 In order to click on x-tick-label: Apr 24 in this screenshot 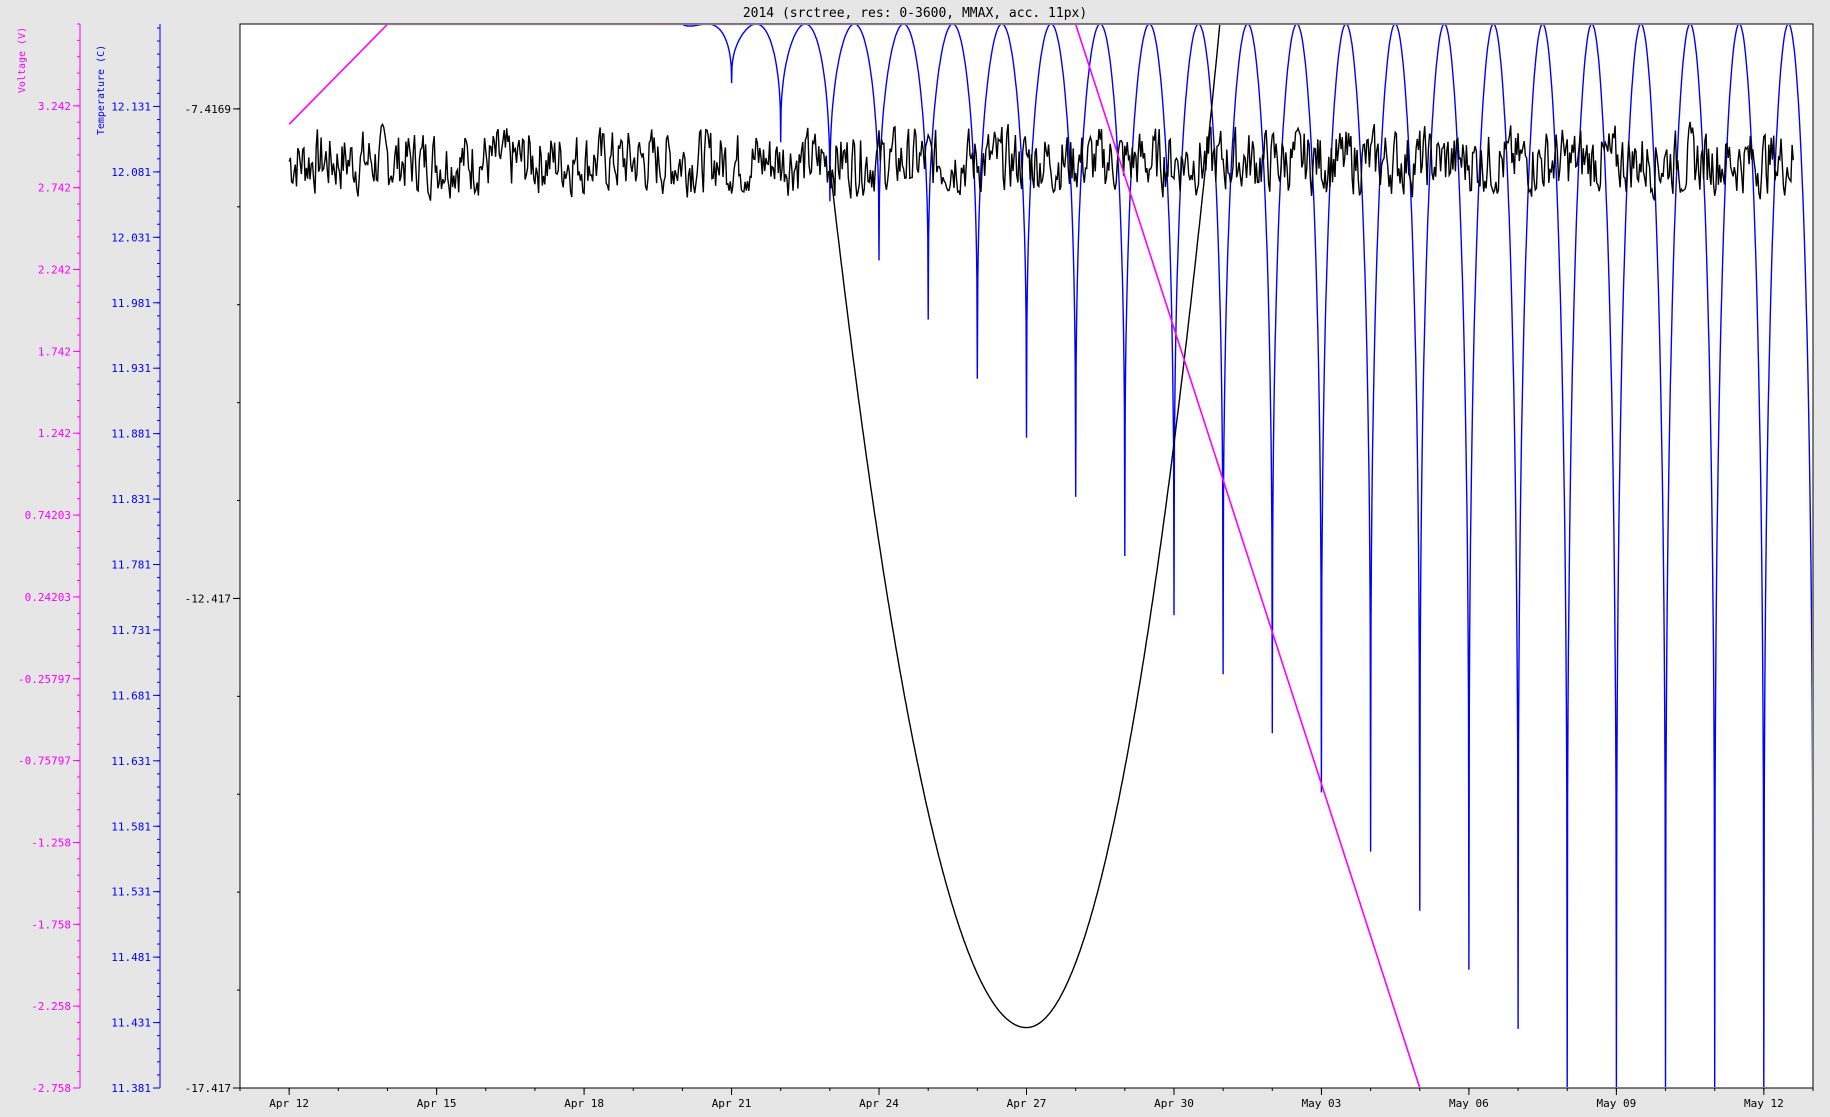, I will do `click(879, 1103)`.